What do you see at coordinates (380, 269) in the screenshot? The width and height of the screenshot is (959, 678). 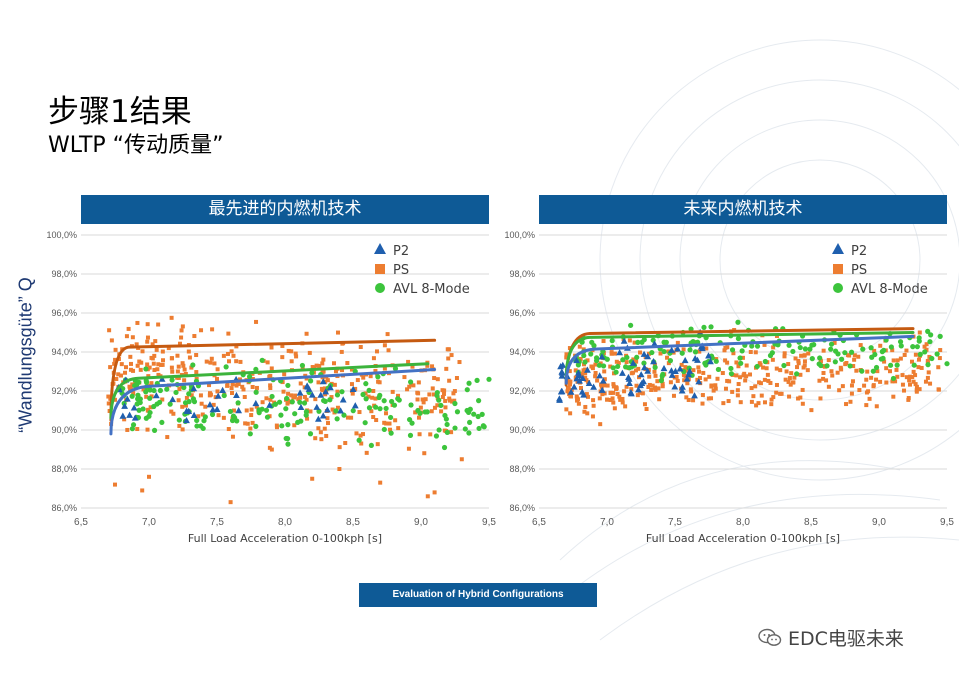 I see `left-legend-marker-ps` at bounding box center [380, 269].